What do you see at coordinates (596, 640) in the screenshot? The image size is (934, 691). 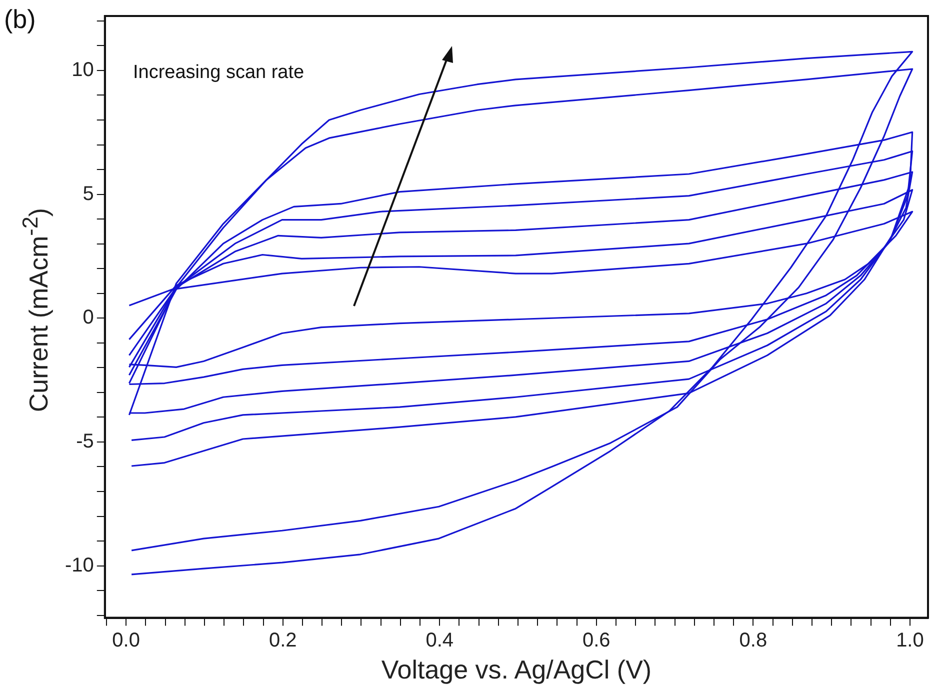 I see `x-tick-label: 0.6` at bounding box center [596, 640].